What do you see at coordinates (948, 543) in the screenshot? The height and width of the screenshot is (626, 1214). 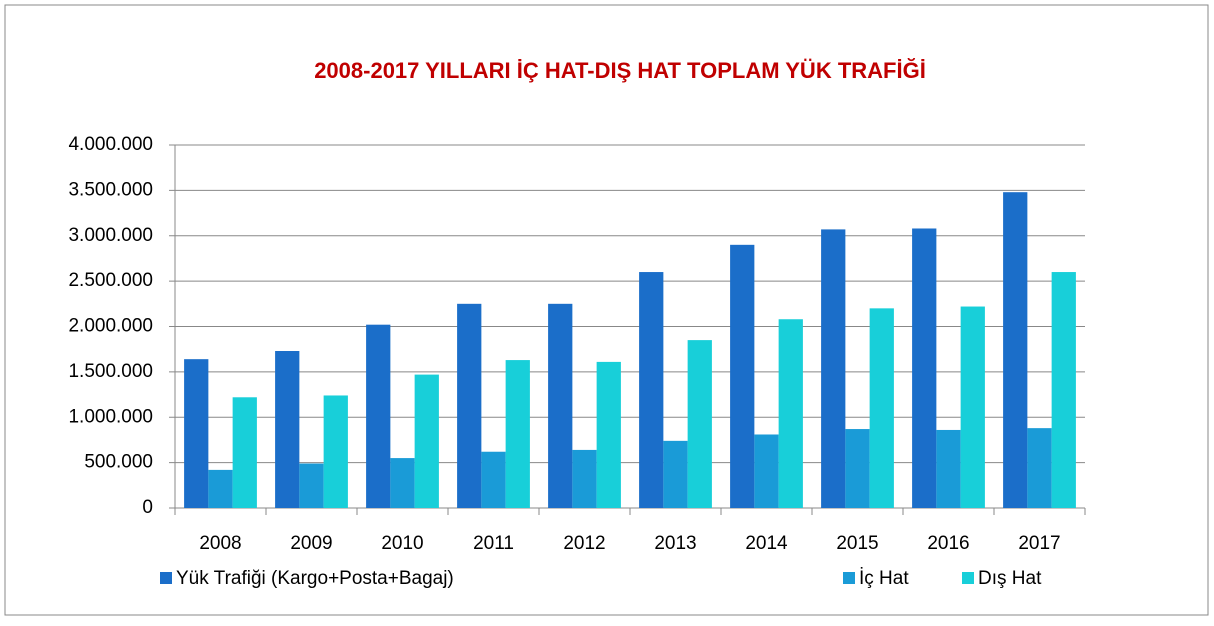 I see `x-tick-label: 2016` at bounding box center [948, 543].